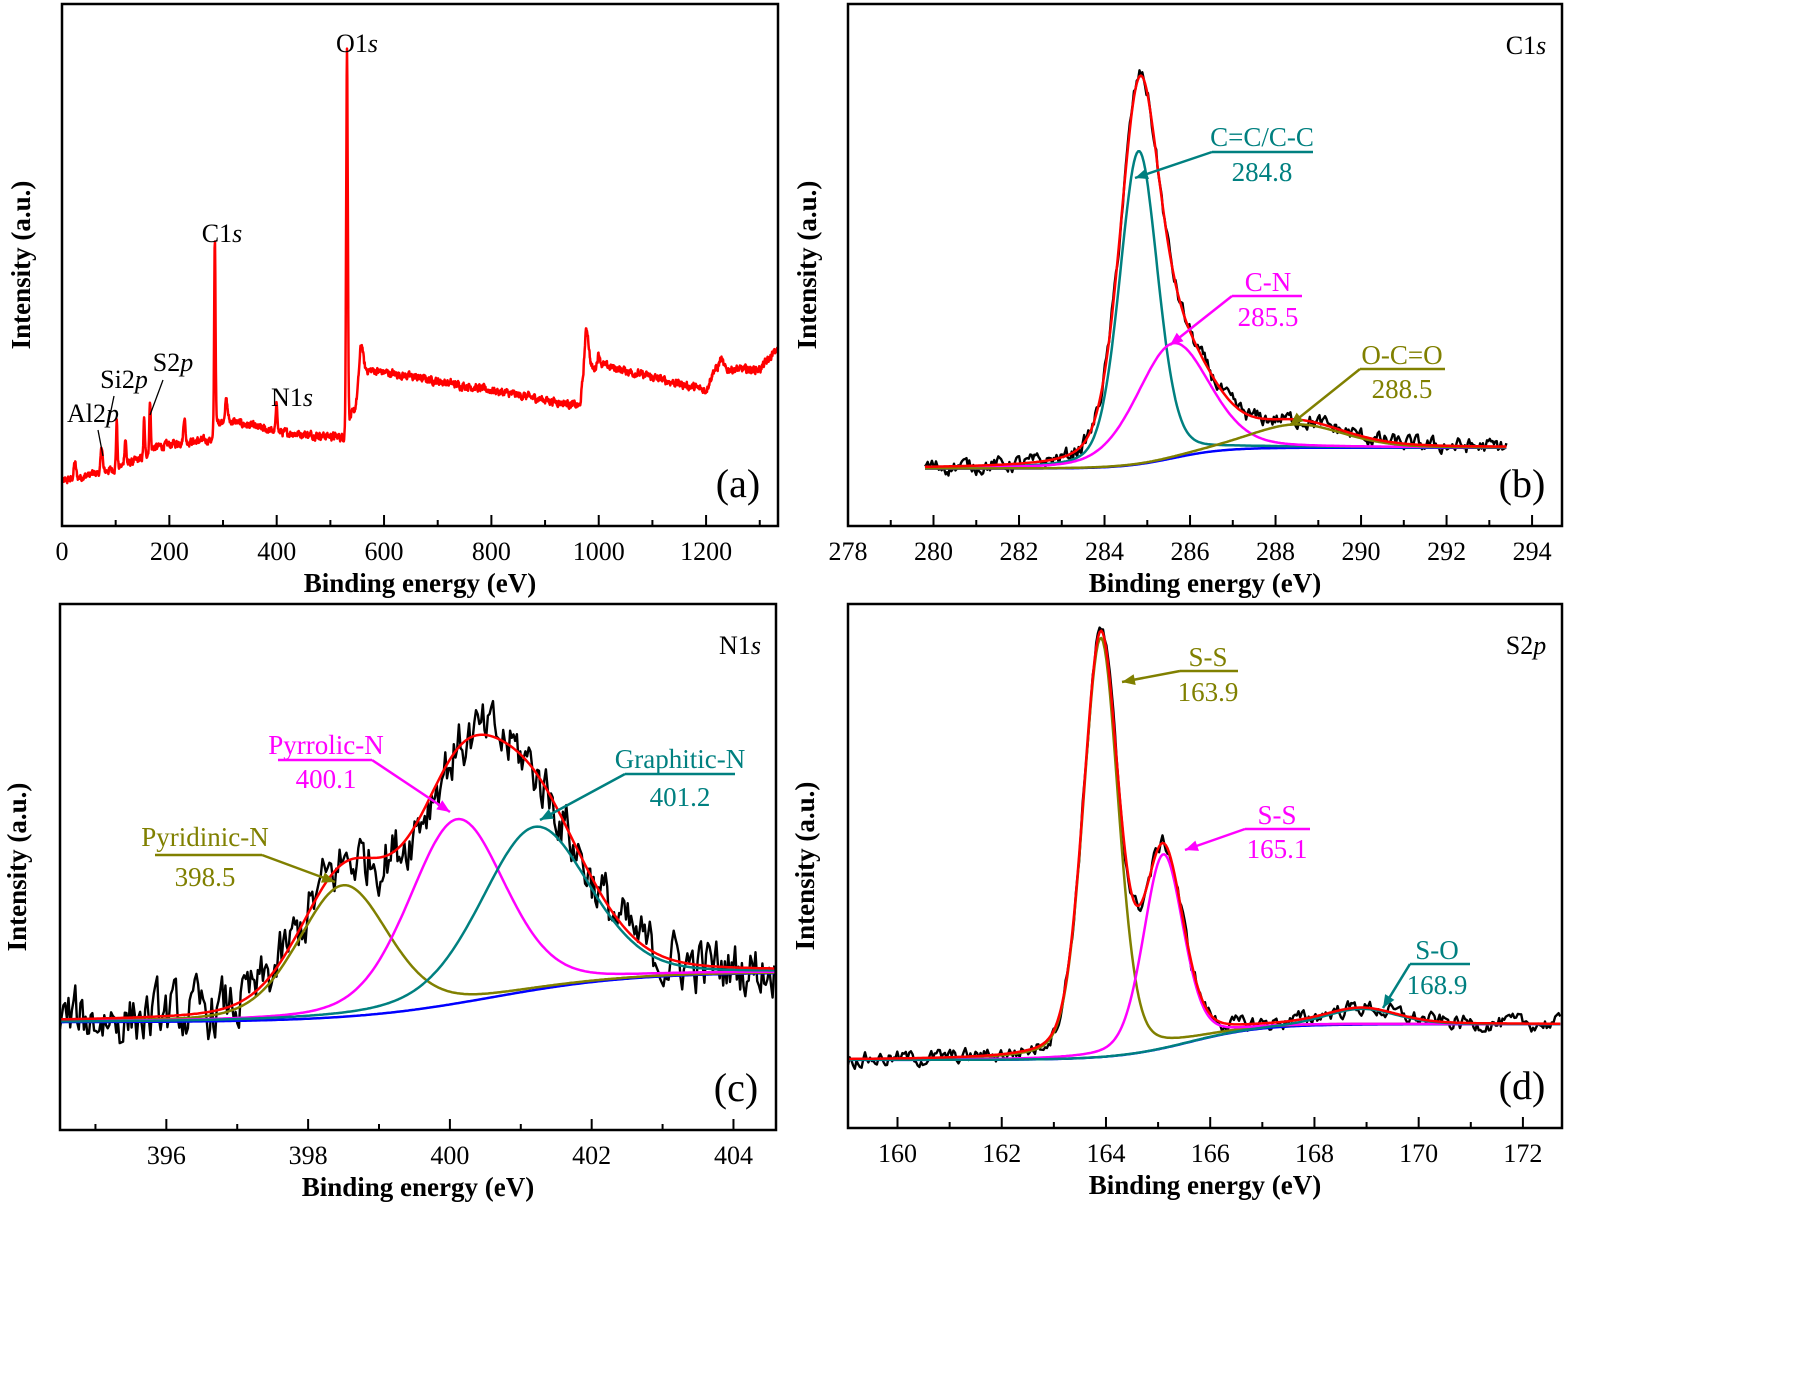  Describe the element at coordinates (124, 379) in the screenshot. I see `peak-label-si2p: Si2p` at that location.